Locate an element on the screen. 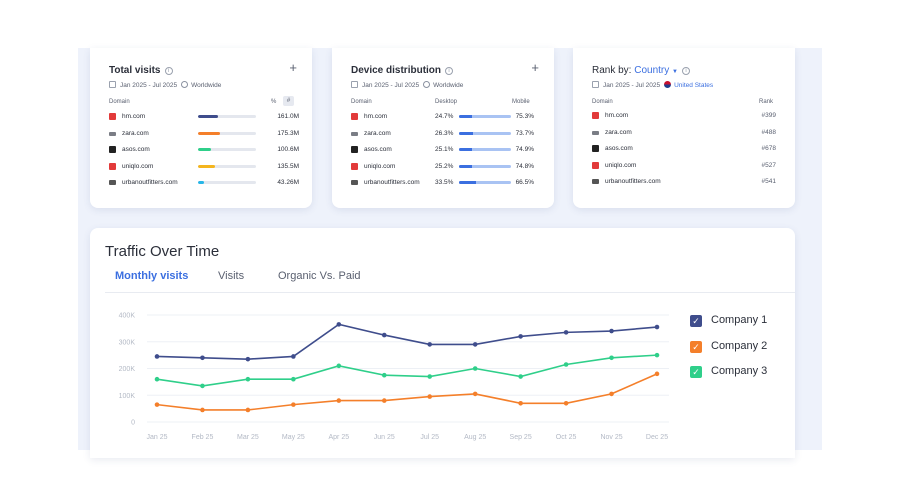  number-toggle-button: # is located at coordinates (288, 101).